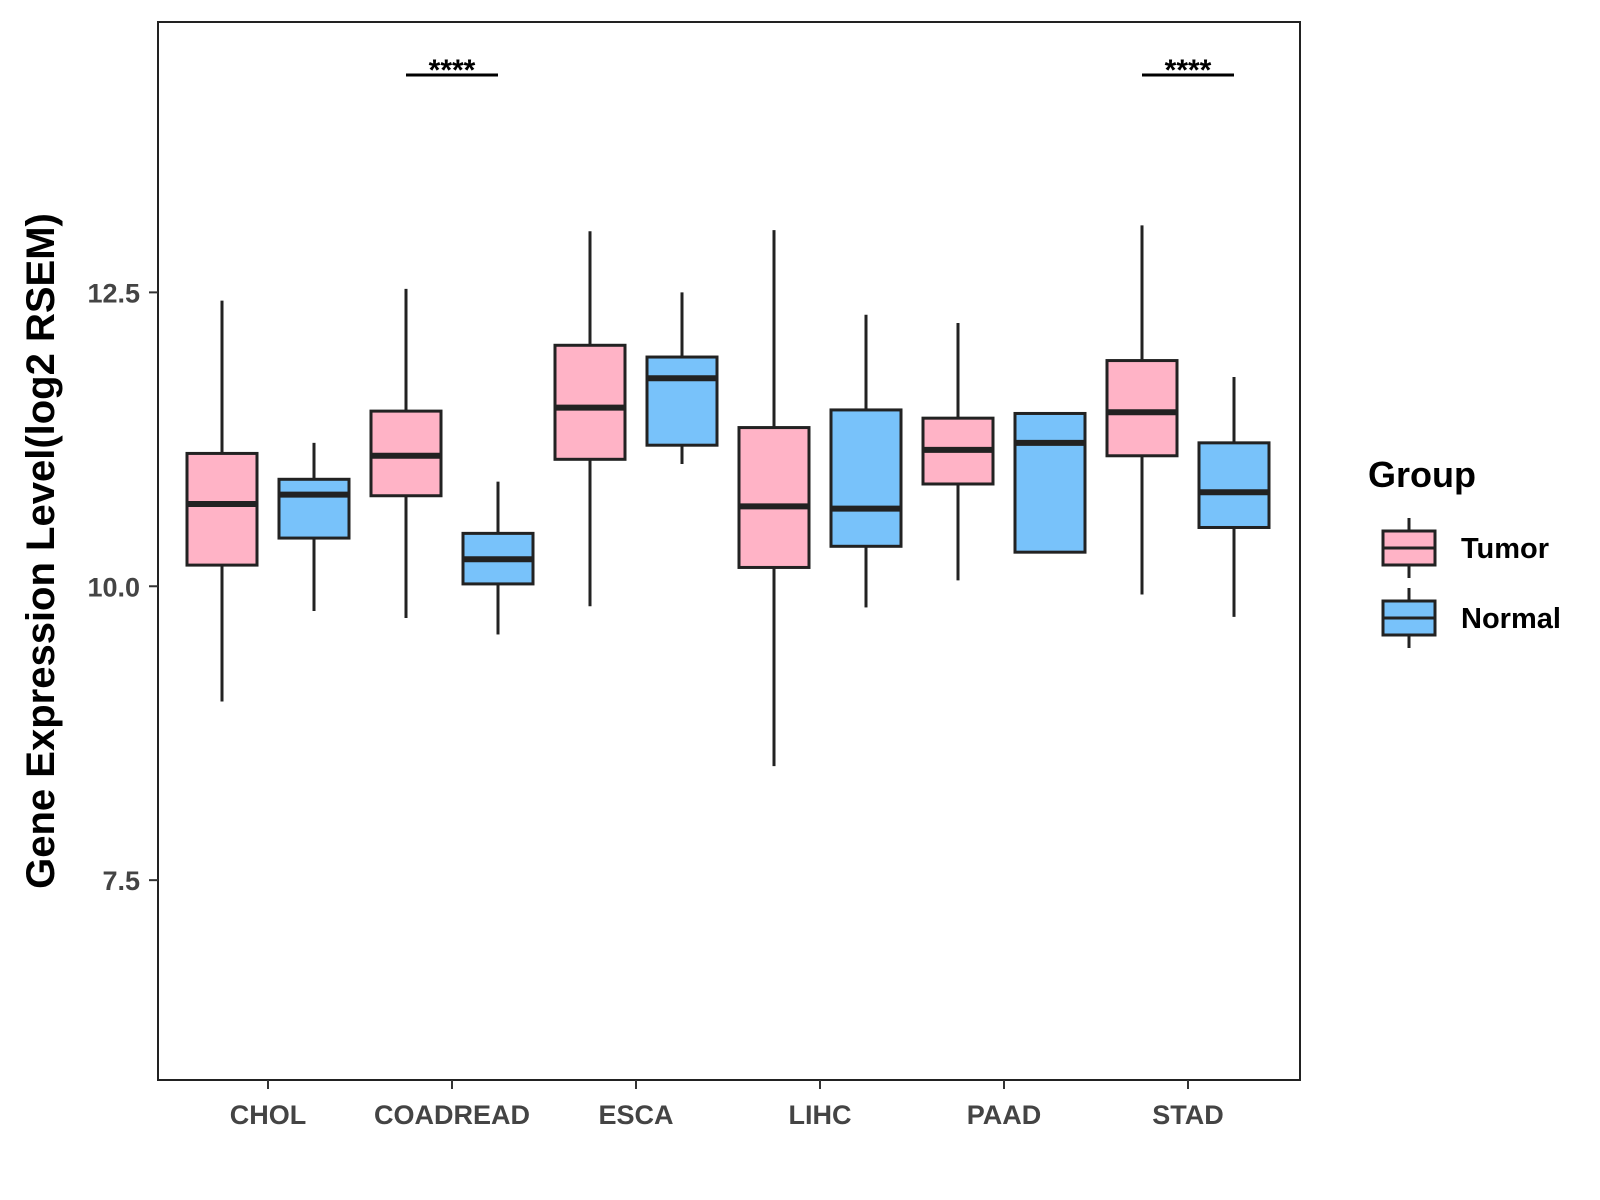 This screenshot has width=1600, height=1200. What do you see at coordinates (121, 881) in the screenshot?
I see `y-tick-label: 7.5` at bounding box center [121, 881].